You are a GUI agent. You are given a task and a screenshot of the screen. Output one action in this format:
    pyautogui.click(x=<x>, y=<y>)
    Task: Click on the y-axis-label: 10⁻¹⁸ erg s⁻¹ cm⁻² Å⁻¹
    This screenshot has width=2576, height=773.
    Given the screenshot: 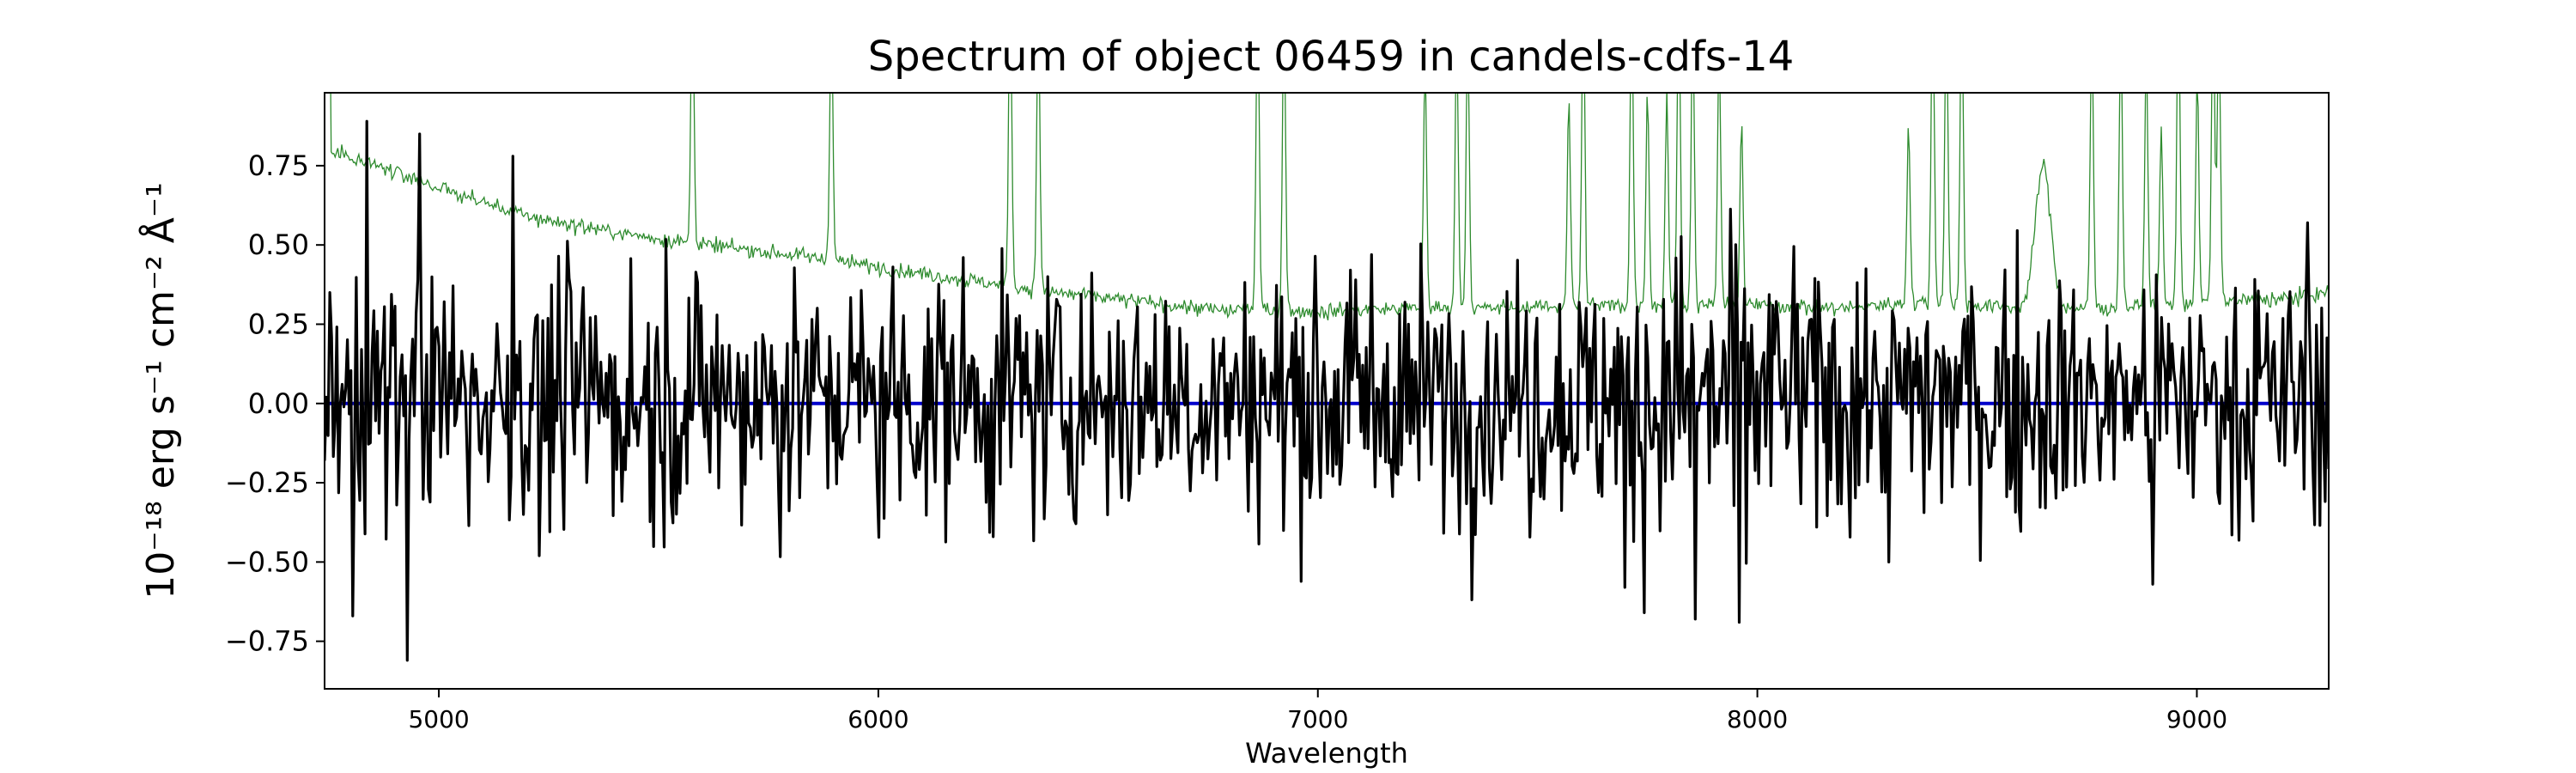 What is the action you would take?
    pyautogui.click(x=160, y=390)
    